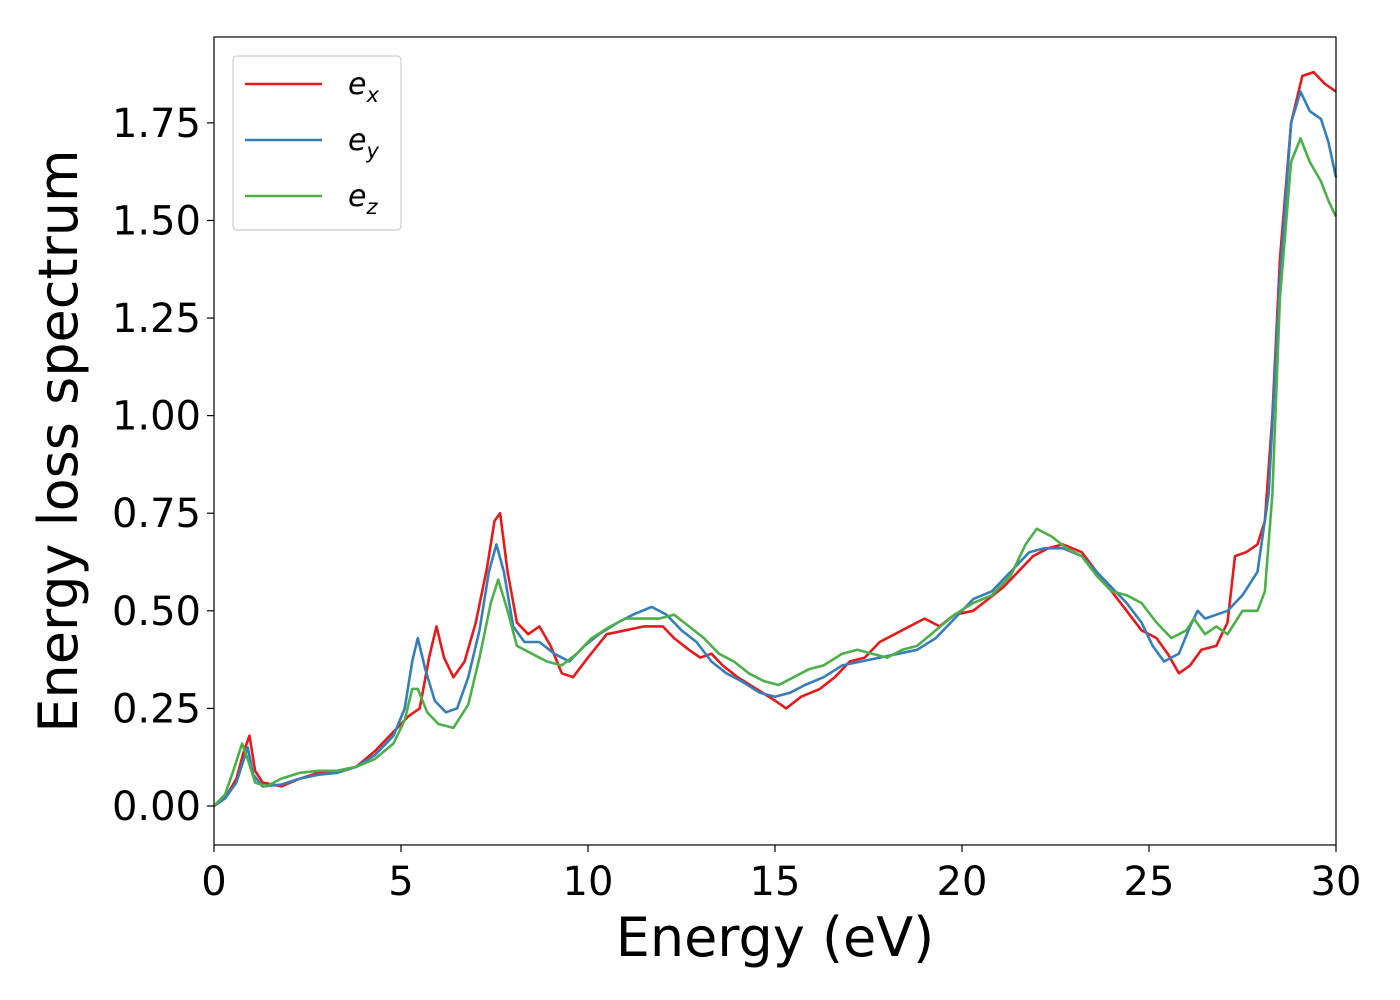 Image resolution: width=1400 pixels, height=1000 pixels. Describe the element at coordinates (156, 514) in the screenshot. I see `y-tick-label: 0.75` at that location.